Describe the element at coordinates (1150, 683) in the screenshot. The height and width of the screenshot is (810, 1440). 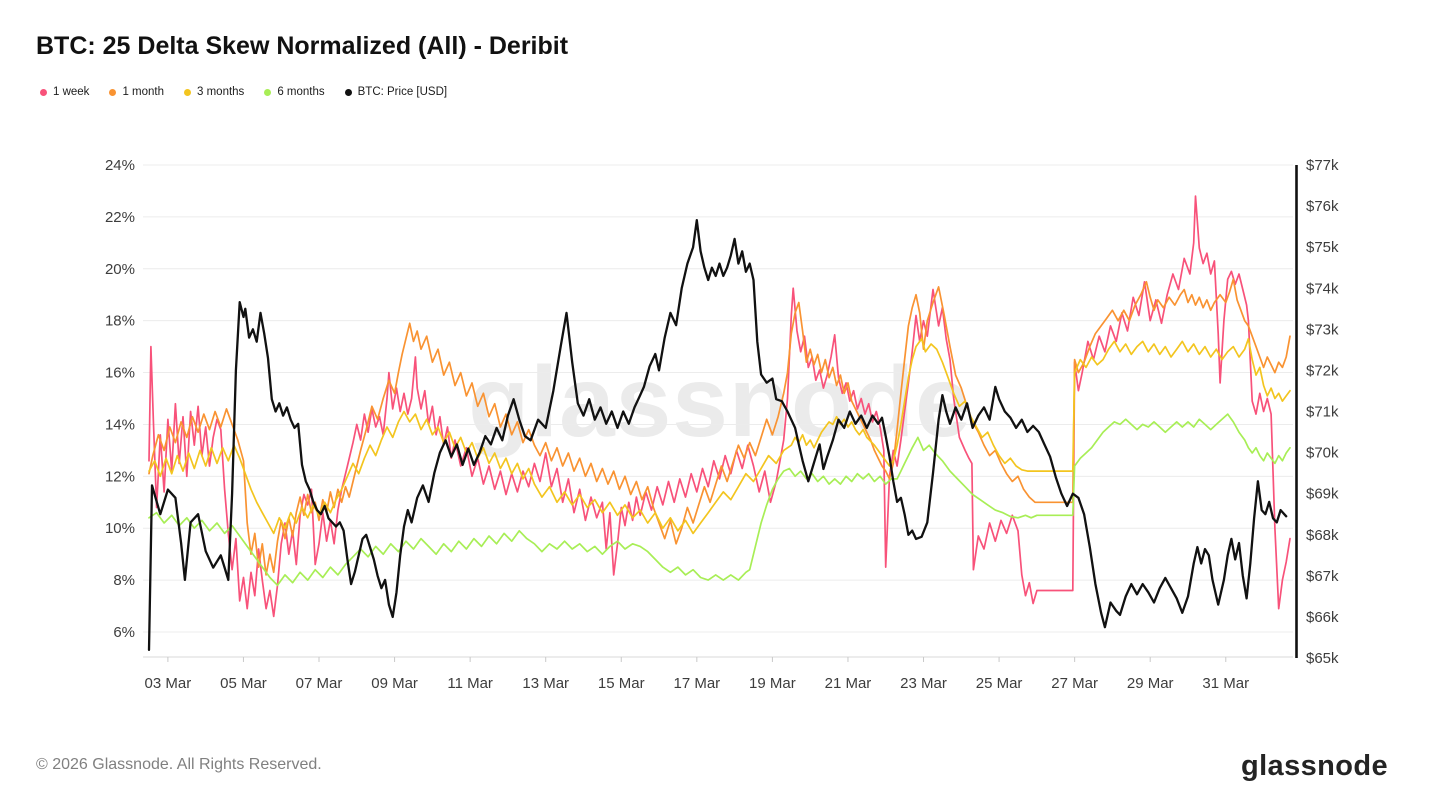
I see `x-axis-tick-label: 29 Mar` at that location.